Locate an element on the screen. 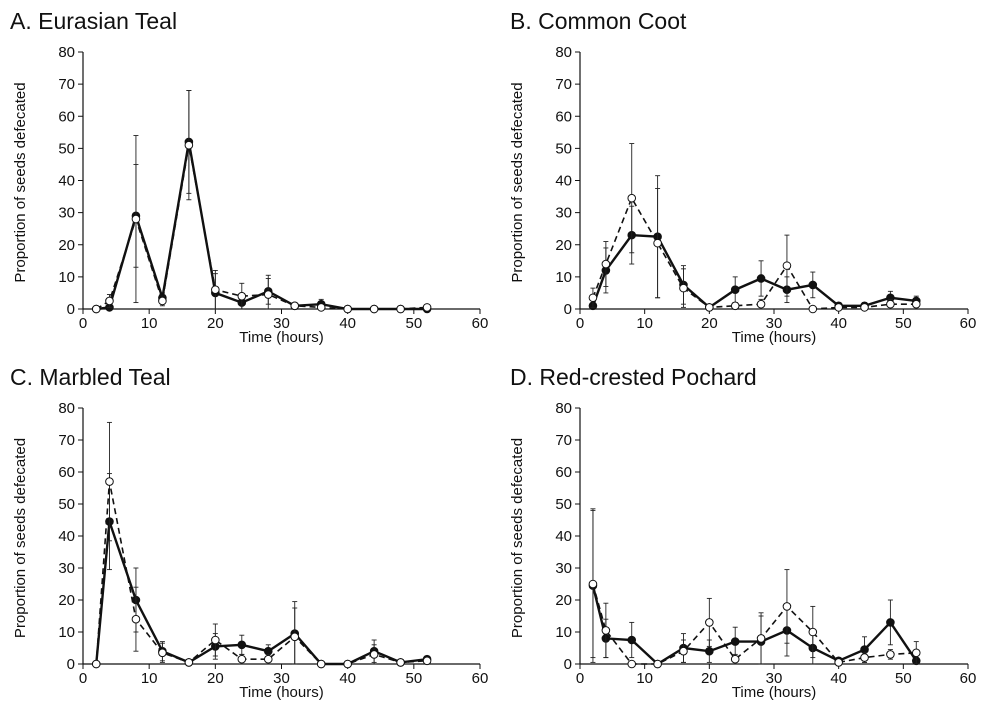 This screenshot has width=999, height=714. series-line-solid is located at coordinates (261, 593).